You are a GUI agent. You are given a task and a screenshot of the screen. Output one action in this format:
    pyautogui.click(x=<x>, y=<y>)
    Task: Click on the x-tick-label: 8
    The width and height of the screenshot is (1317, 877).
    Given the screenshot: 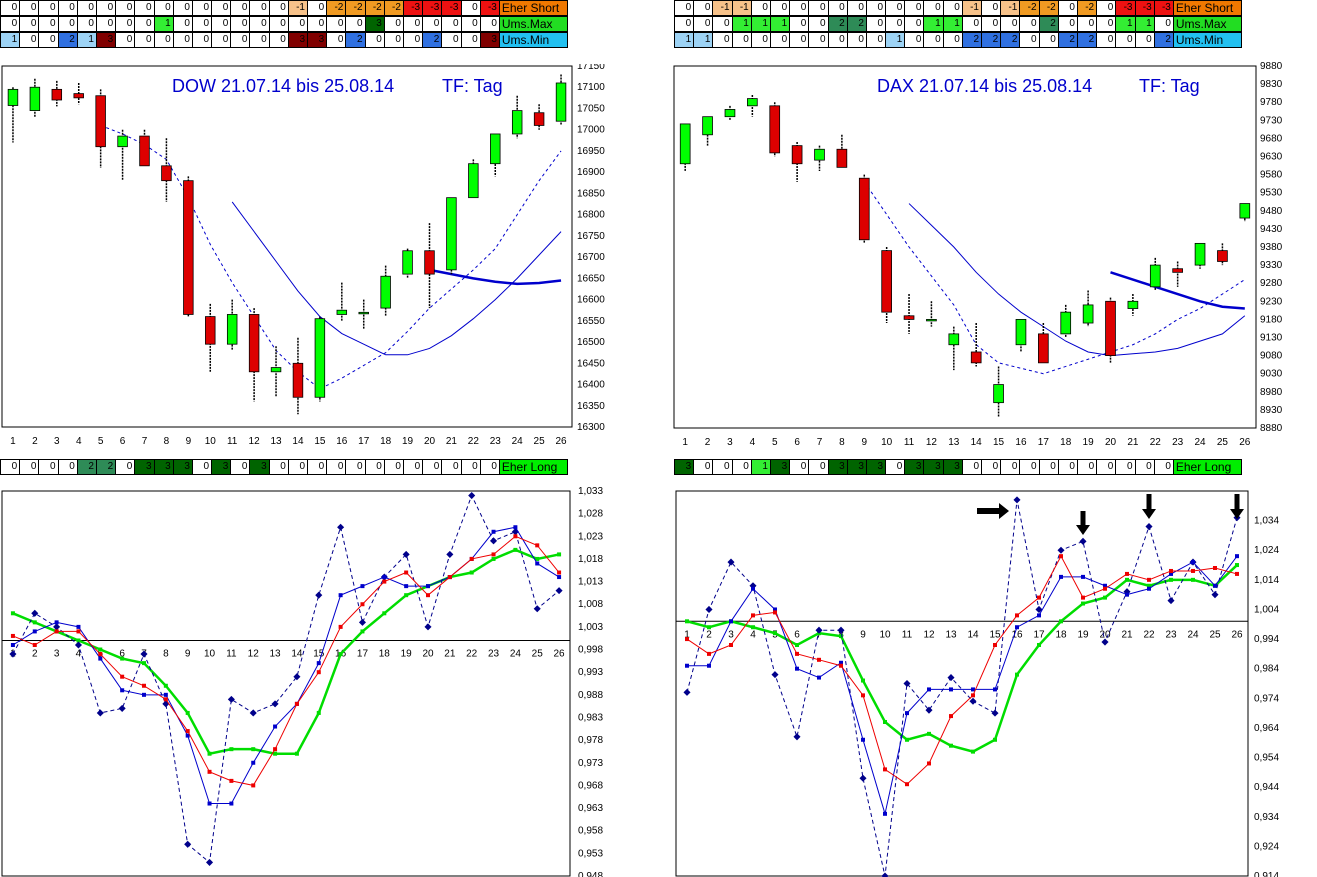 What is the action you would take?
    pyautogui.click(x=167, y=441)
    